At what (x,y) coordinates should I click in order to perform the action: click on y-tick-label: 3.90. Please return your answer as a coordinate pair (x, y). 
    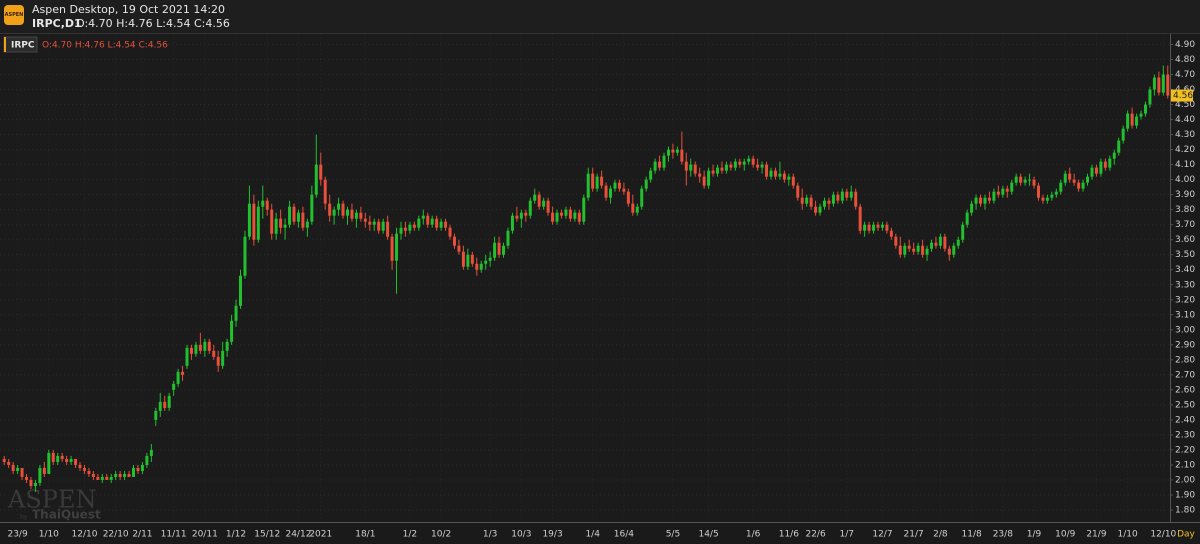
    Looking at the image, I should click on (1185, 195).